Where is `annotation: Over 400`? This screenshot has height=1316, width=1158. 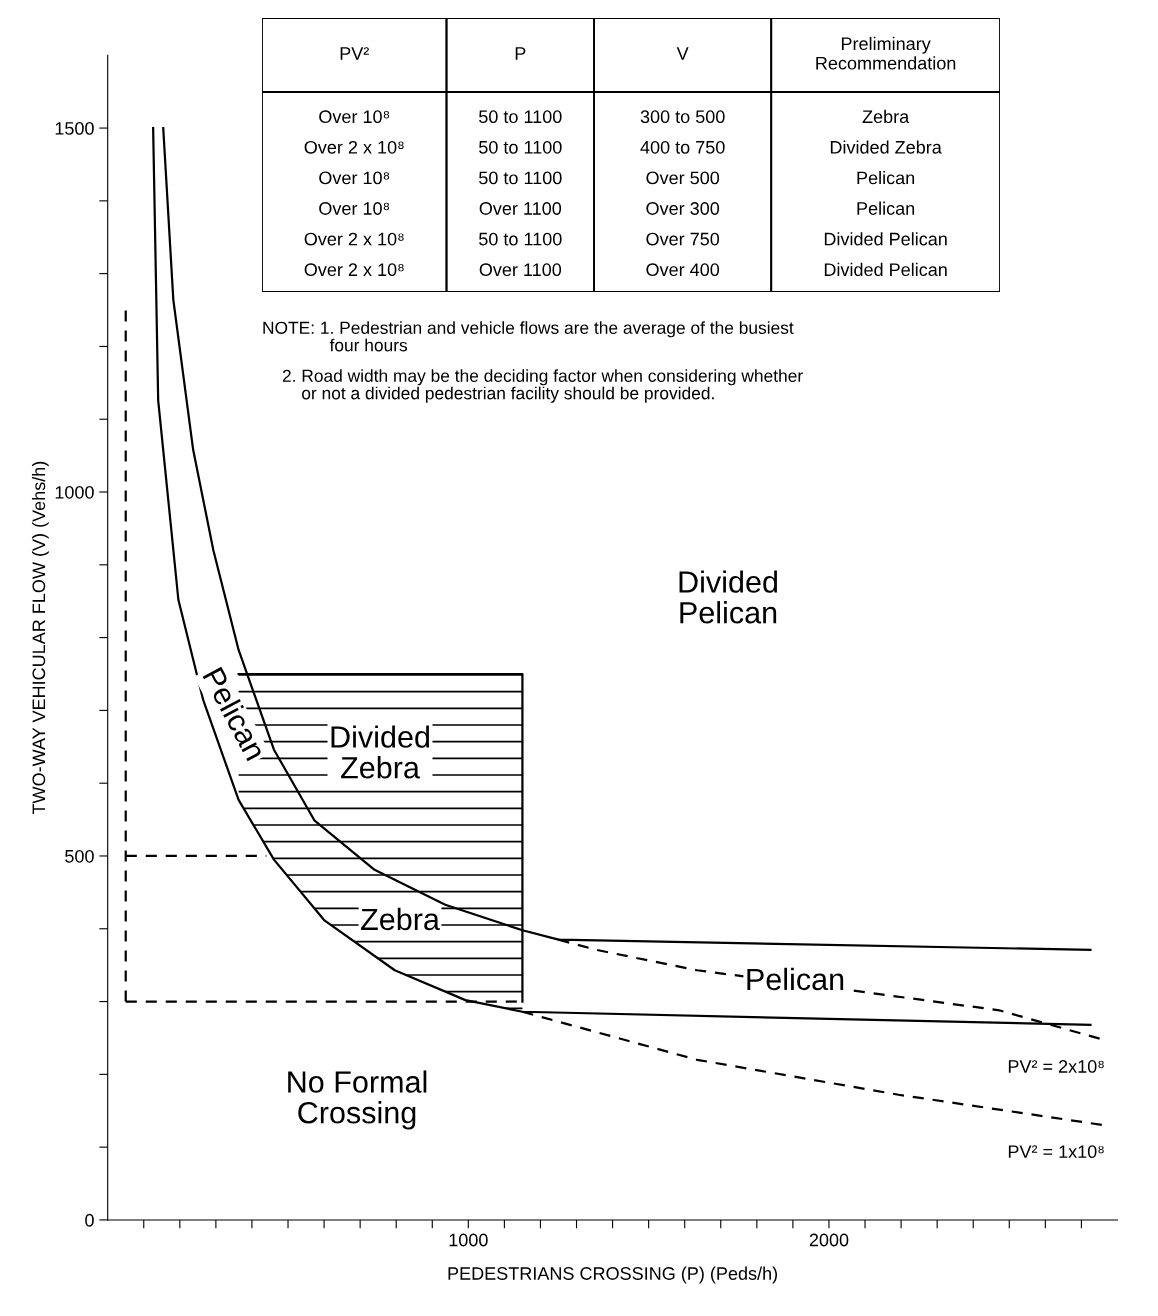 annotation: Over 400 is located at coordinates (683, 270).